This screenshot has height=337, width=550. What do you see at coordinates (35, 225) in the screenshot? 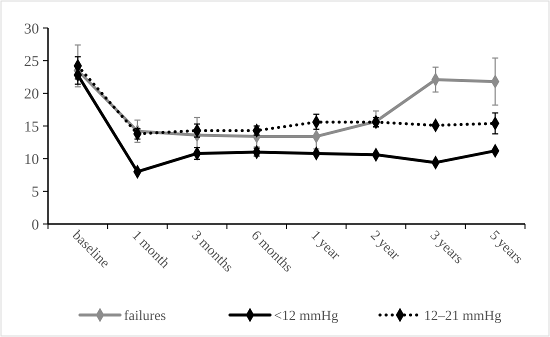
I see `y-tick-label: 0` at bounding box center [35, 225].